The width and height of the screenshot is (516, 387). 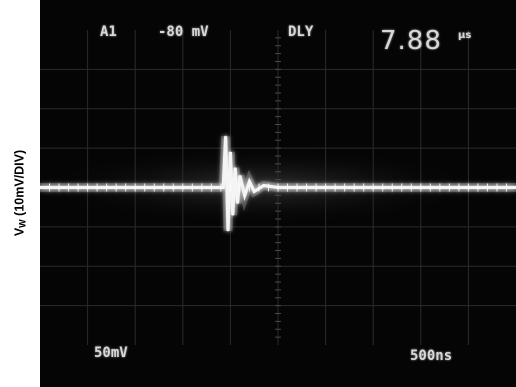 I want to click on delay-value-readout: 7.88, so click(x=411, y=41).